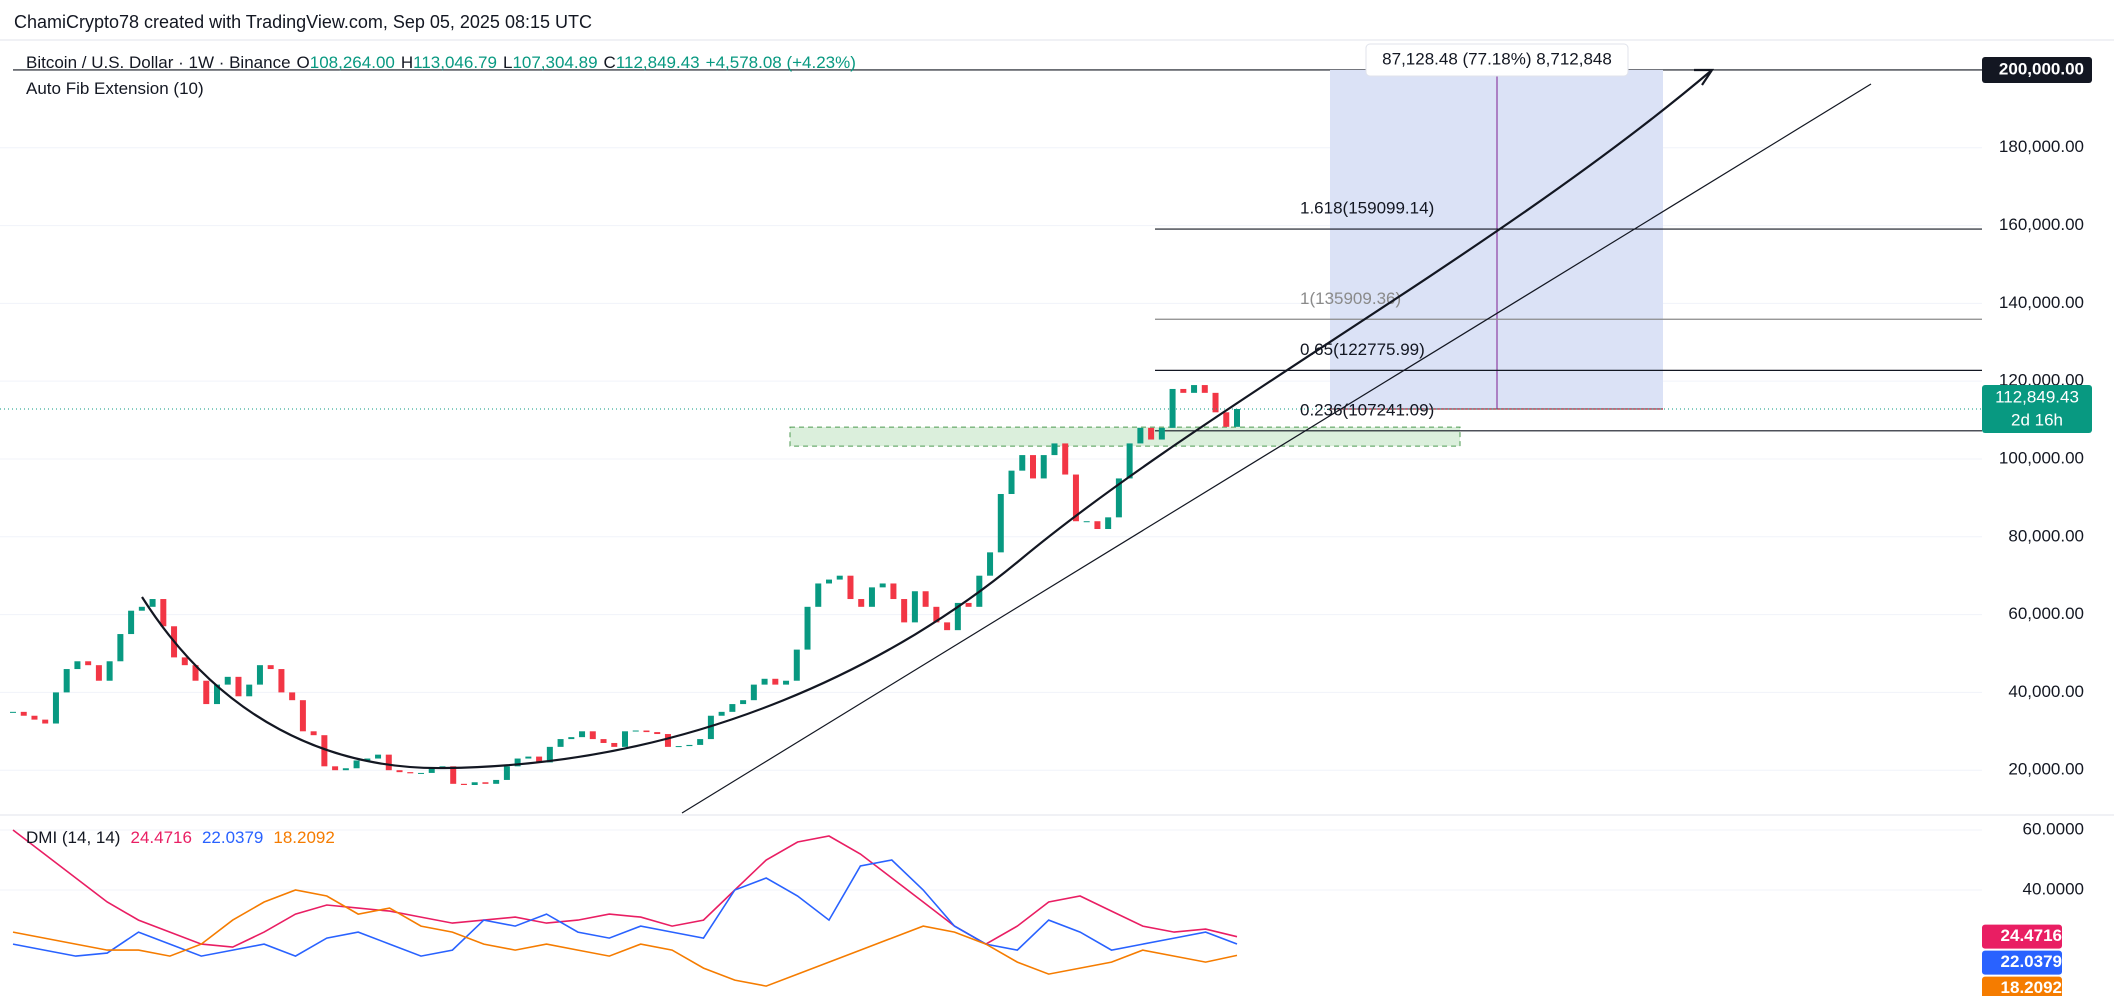 This screenshot has width=2114, height=996. What do you see at coordinates (657, 62) in the screenshot?
I see `ohlc-value: 112,849.43` at bounding box center [657, 62].